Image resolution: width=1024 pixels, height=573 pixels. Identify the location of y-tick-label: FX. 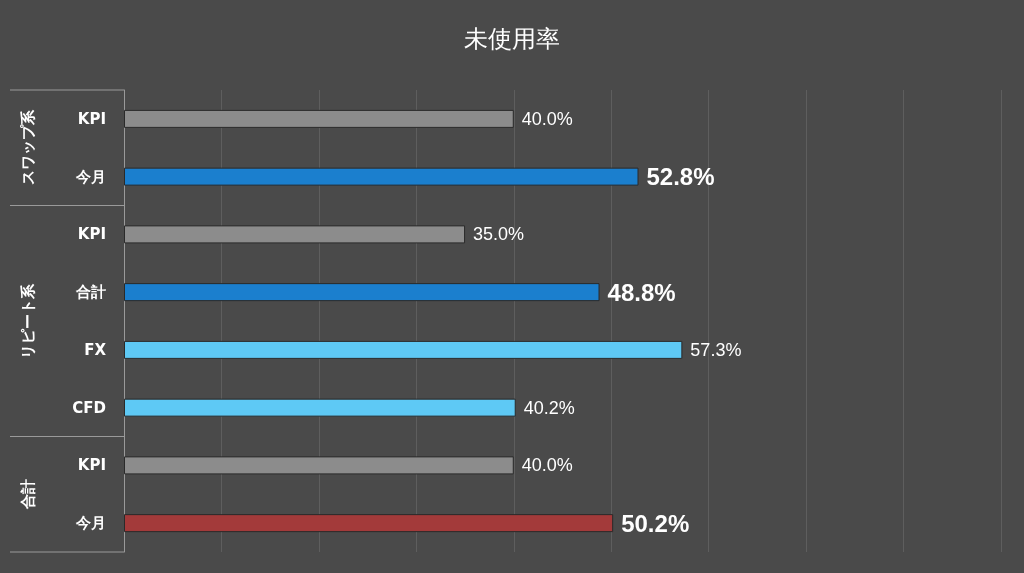
(95, 349).